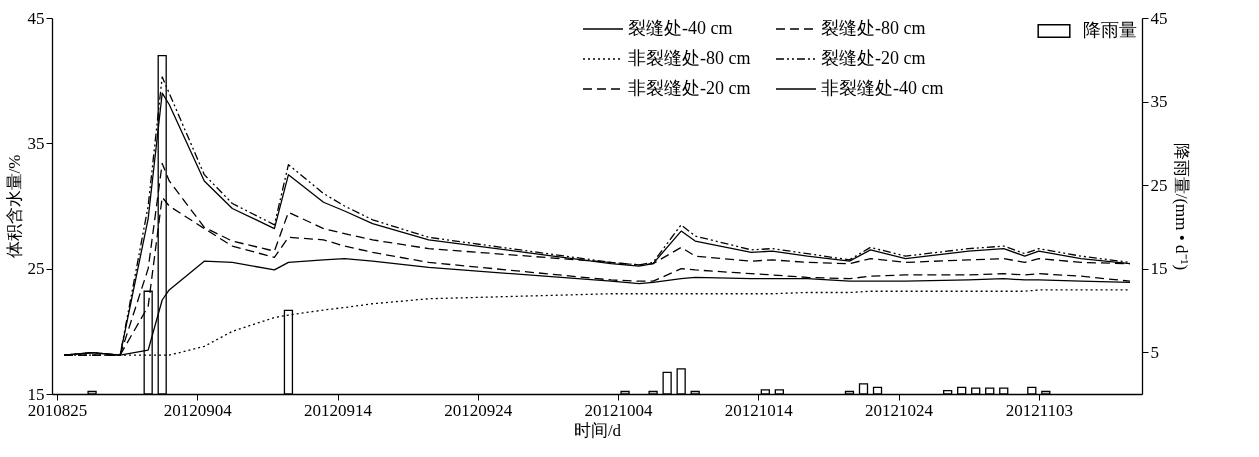  What do you see at coordinates (1159, 102) in the screenshot?
I see `y2-tick-label: 35` at bounding box center [1159, 102].